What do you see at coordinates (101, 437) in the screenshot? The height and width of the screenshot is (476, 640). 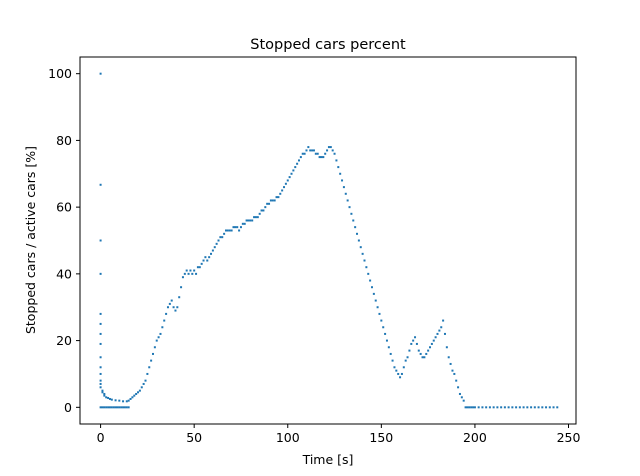 I see `x-tick-label: 0` at bounding box center [101, 437].